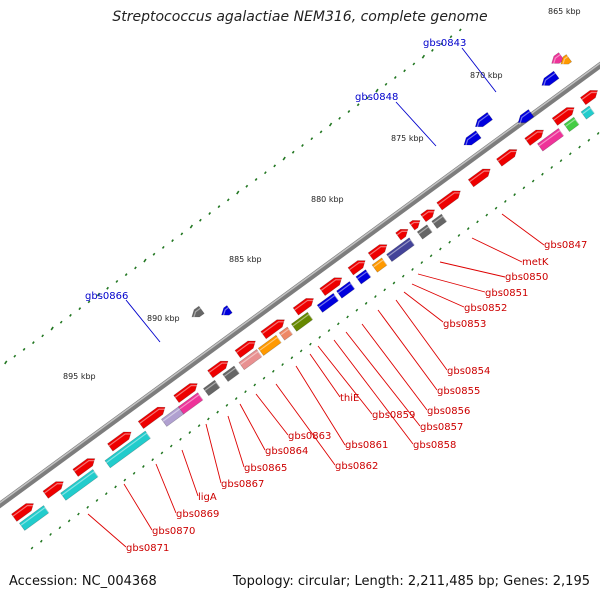  I want to click on gene-label-gbs0852: gbs0852, so click(485, 308).